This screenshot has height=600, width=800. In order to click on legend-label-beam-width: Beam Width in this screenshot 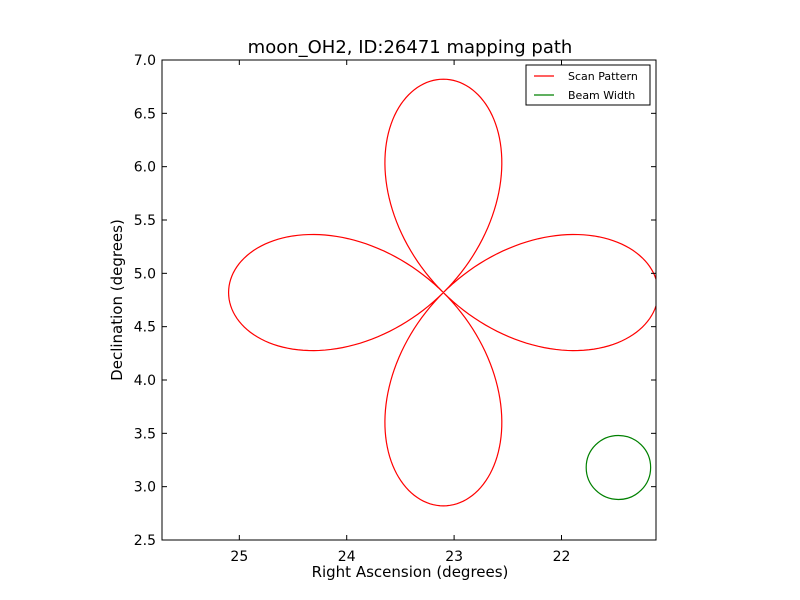, I will do `click(601, 95)`.